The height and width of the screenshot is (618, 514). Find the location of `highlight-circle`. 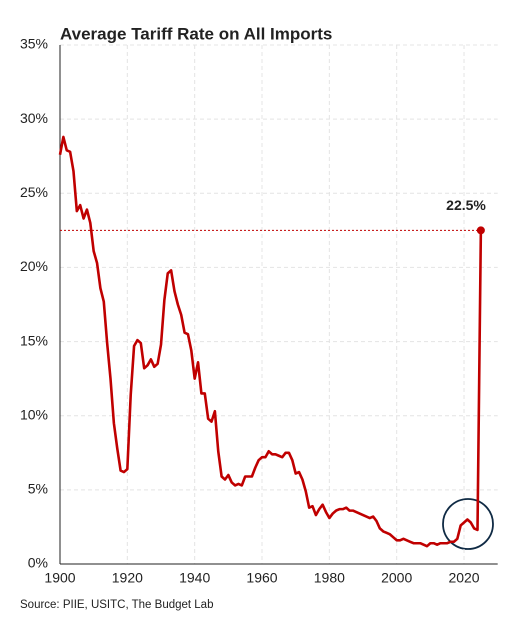

highlight-circle is located at coordinates (468, 524).